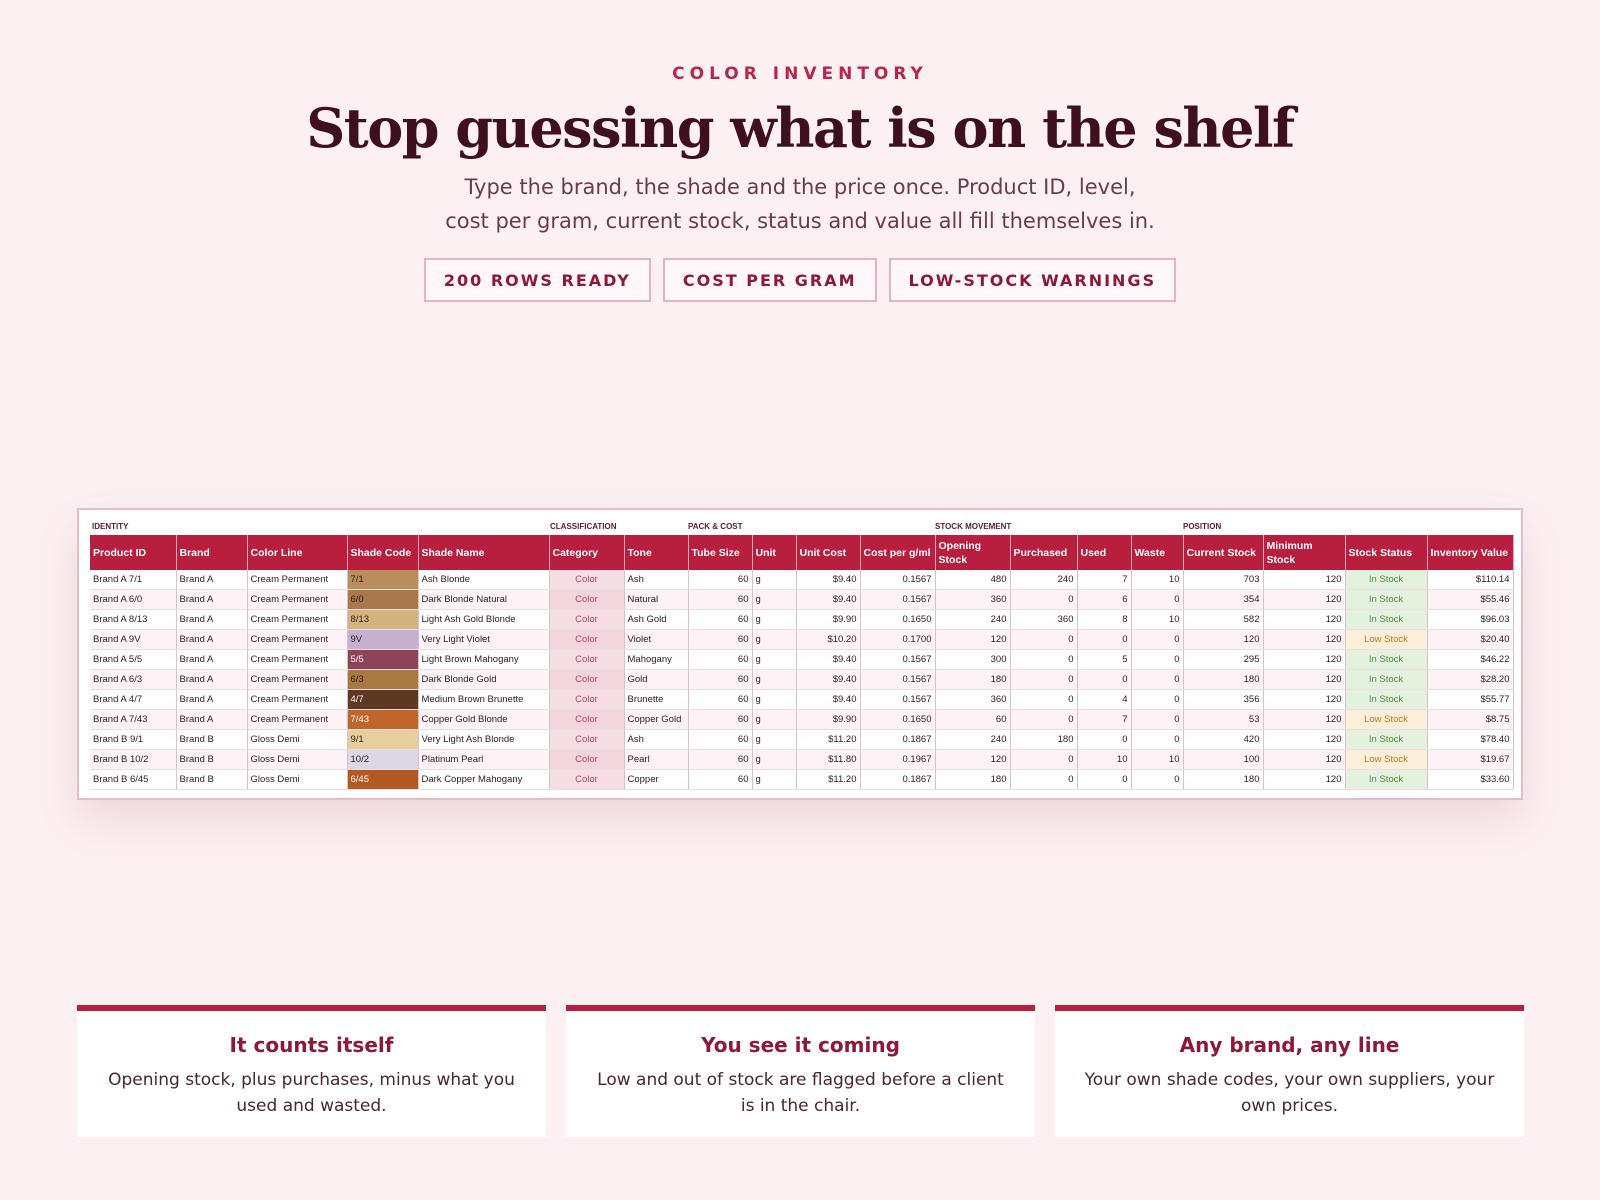 The image size is (1600, 1200). What do you see at coordinates (484, 779) in the screenshot?
I see `cell-shade-name: Dark Copper Mahogany` at bounding box center [484, 779].